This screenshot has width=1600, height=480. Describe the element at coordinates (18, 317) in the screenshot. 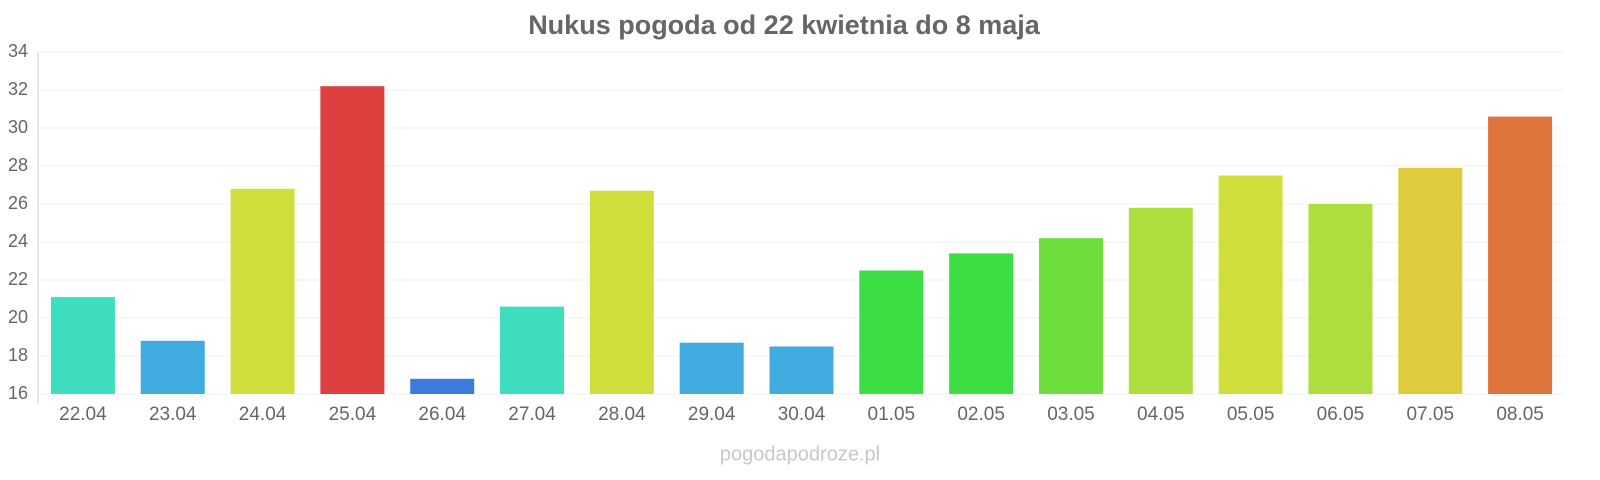

I see `y-tick-label: 20` at that location.